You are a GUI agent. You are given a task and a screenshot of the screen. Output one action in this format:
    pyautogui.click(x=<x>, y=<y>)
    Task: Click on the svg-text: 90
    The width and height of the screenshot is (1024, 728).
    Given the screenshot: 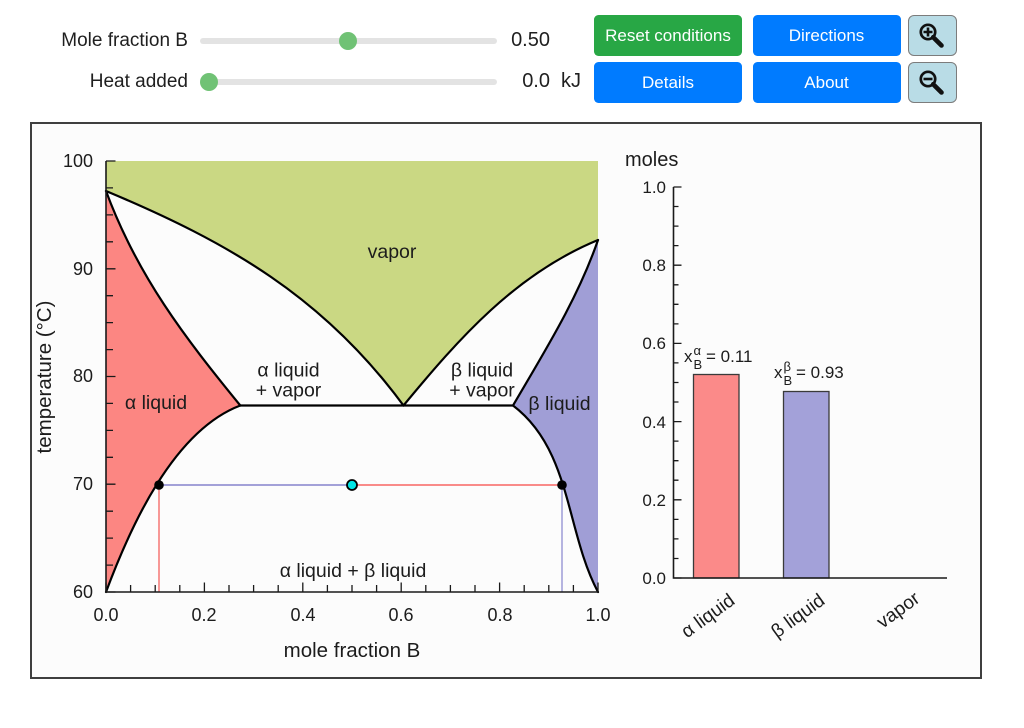 What is the action you would take?
    pyautogui.click(x=83, y=269)
    